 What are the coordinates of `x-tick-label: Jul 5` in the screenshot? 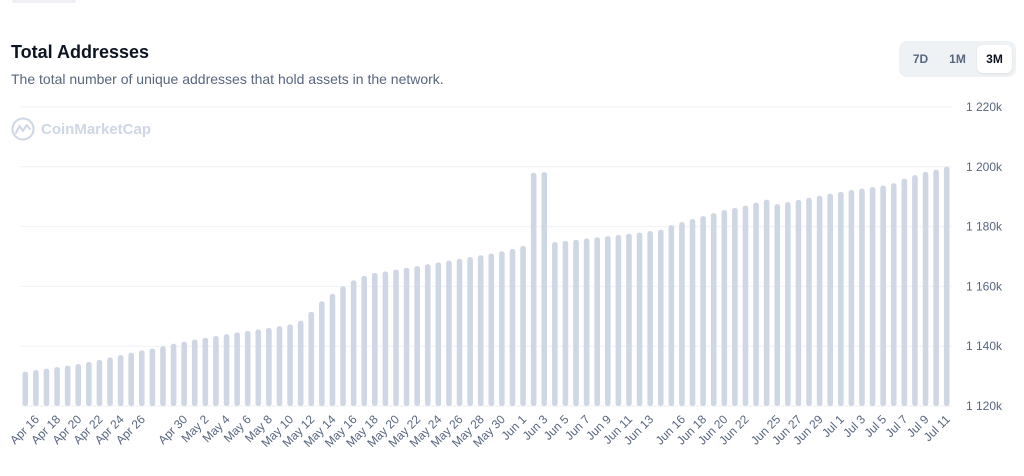 It's located at (875, 426).